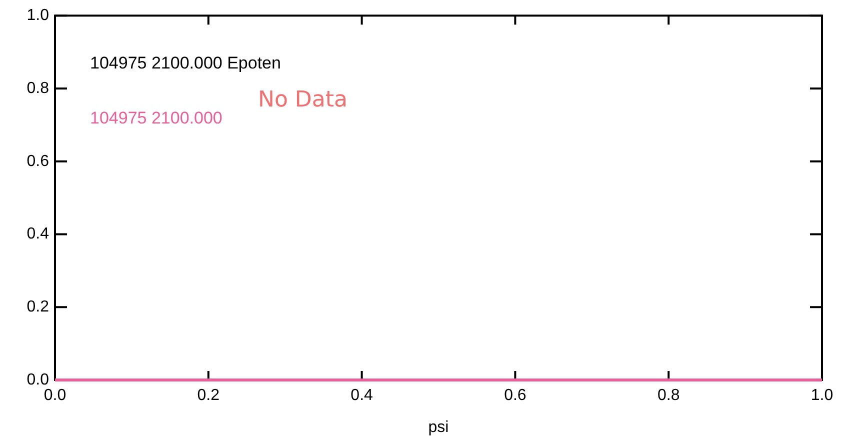 The height and width of the screenshot is (441, 846). I want to click on y-tick-label: 0.4, so click(38, 234).